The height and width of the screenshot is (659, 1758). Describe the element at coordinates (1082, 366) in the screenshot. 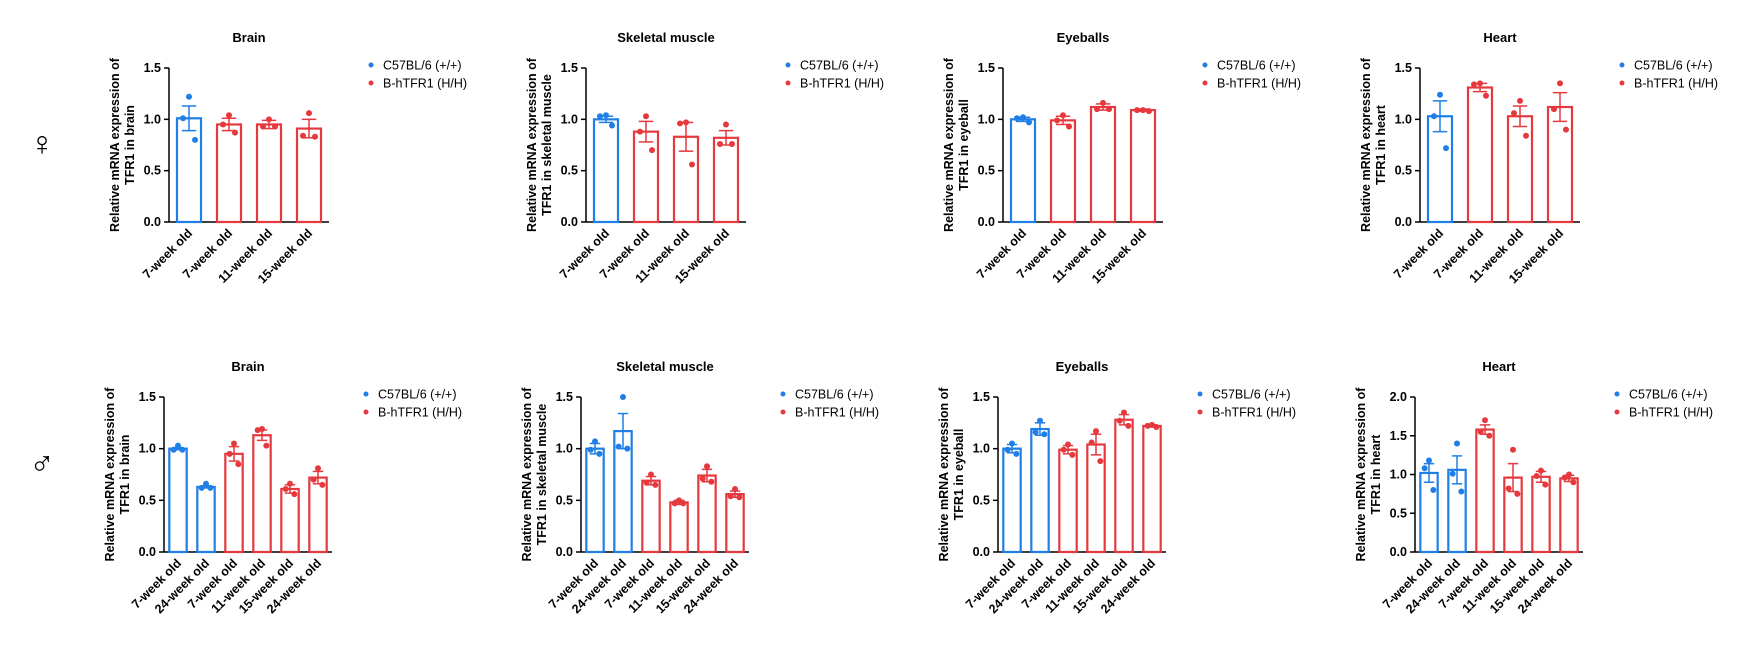

I see `chart-title: Eyeballs` at that location.